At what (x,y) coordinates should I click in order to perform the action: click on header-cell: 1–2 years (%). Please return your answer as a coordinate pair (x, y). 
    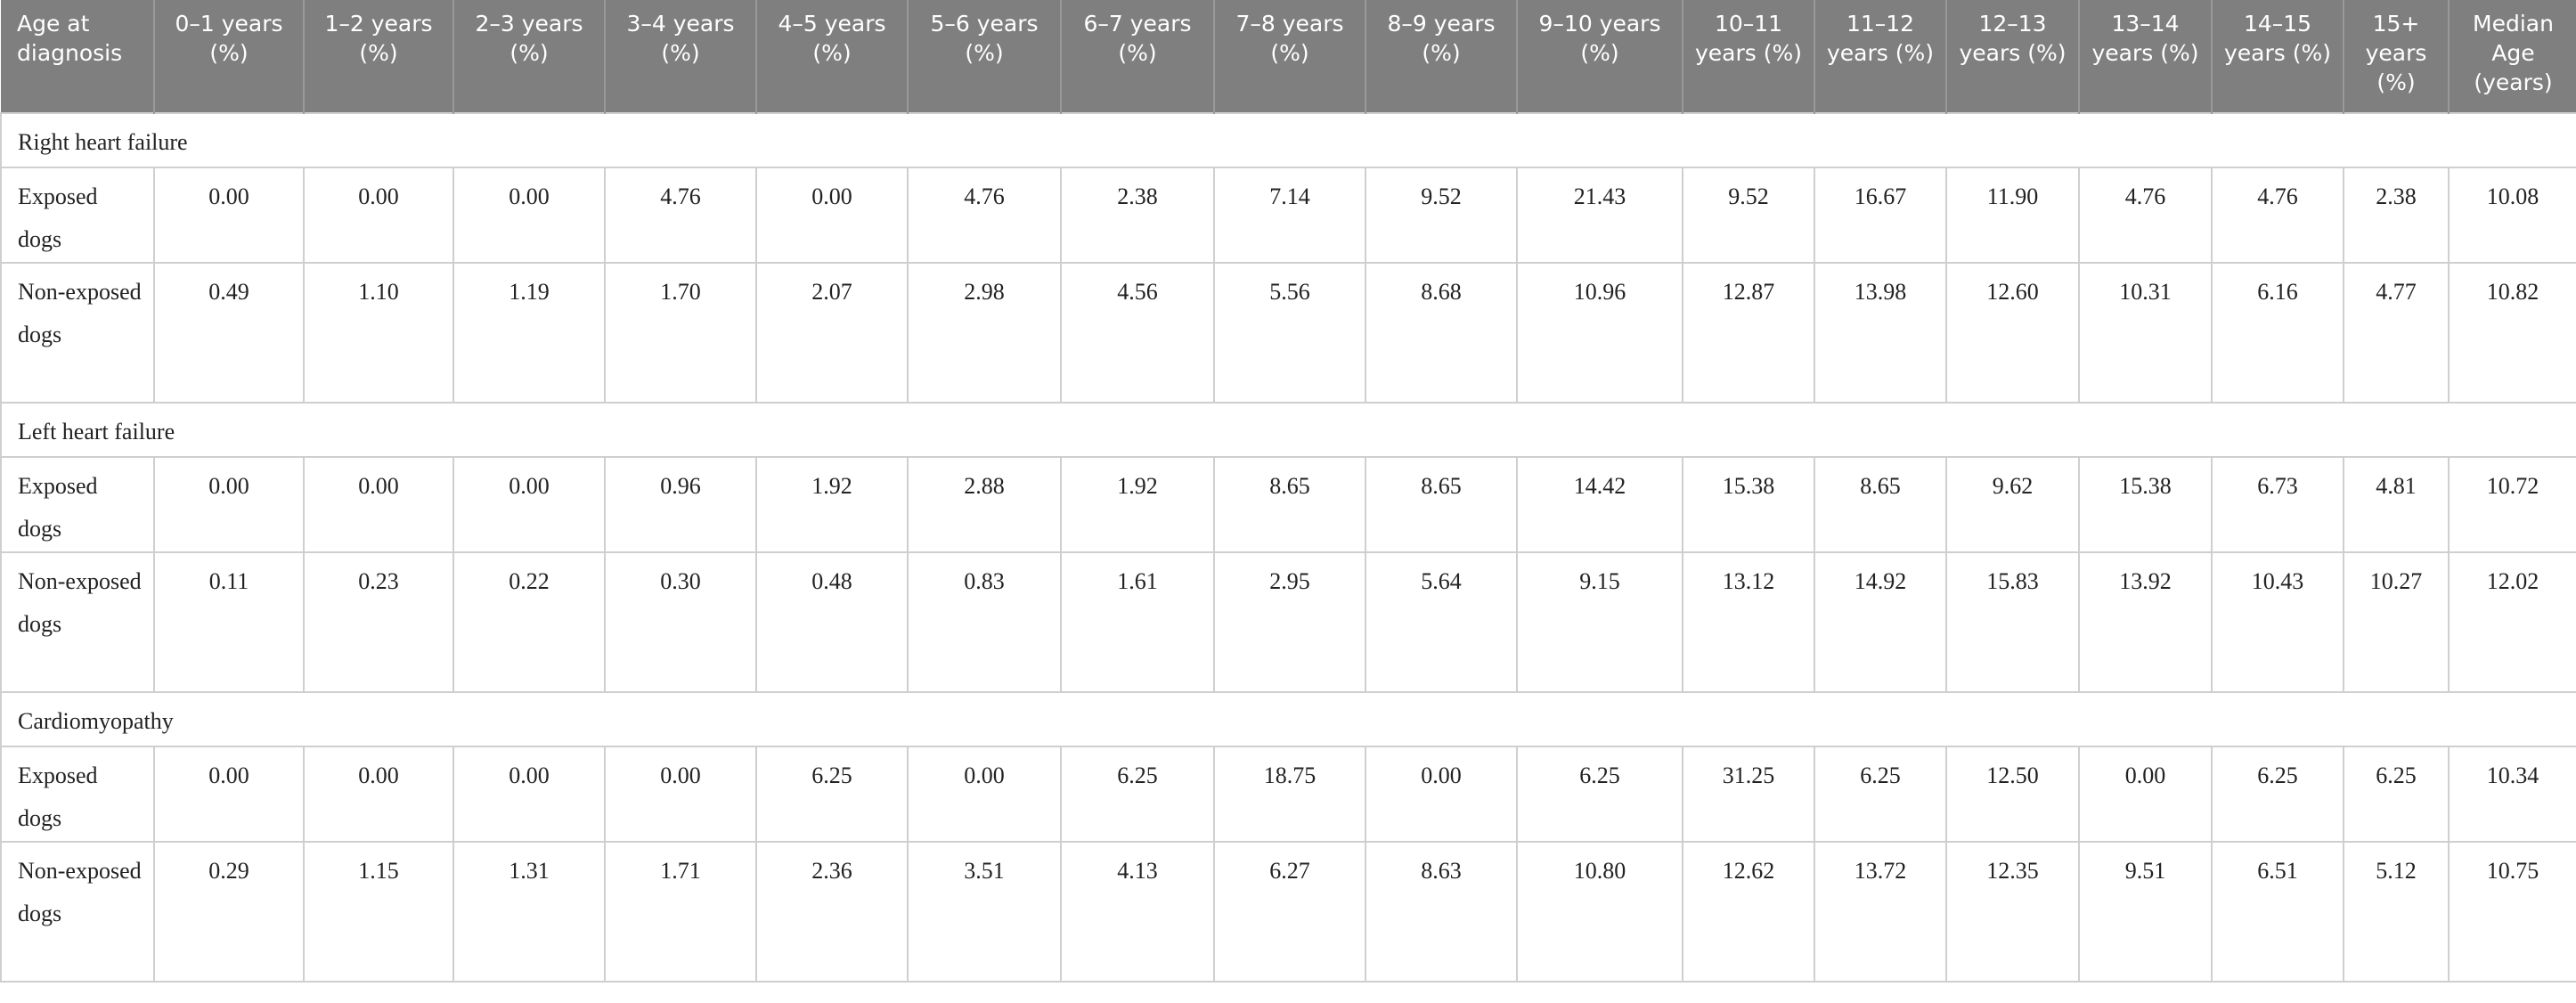
    Looking at the image, I should click on (378, 56).